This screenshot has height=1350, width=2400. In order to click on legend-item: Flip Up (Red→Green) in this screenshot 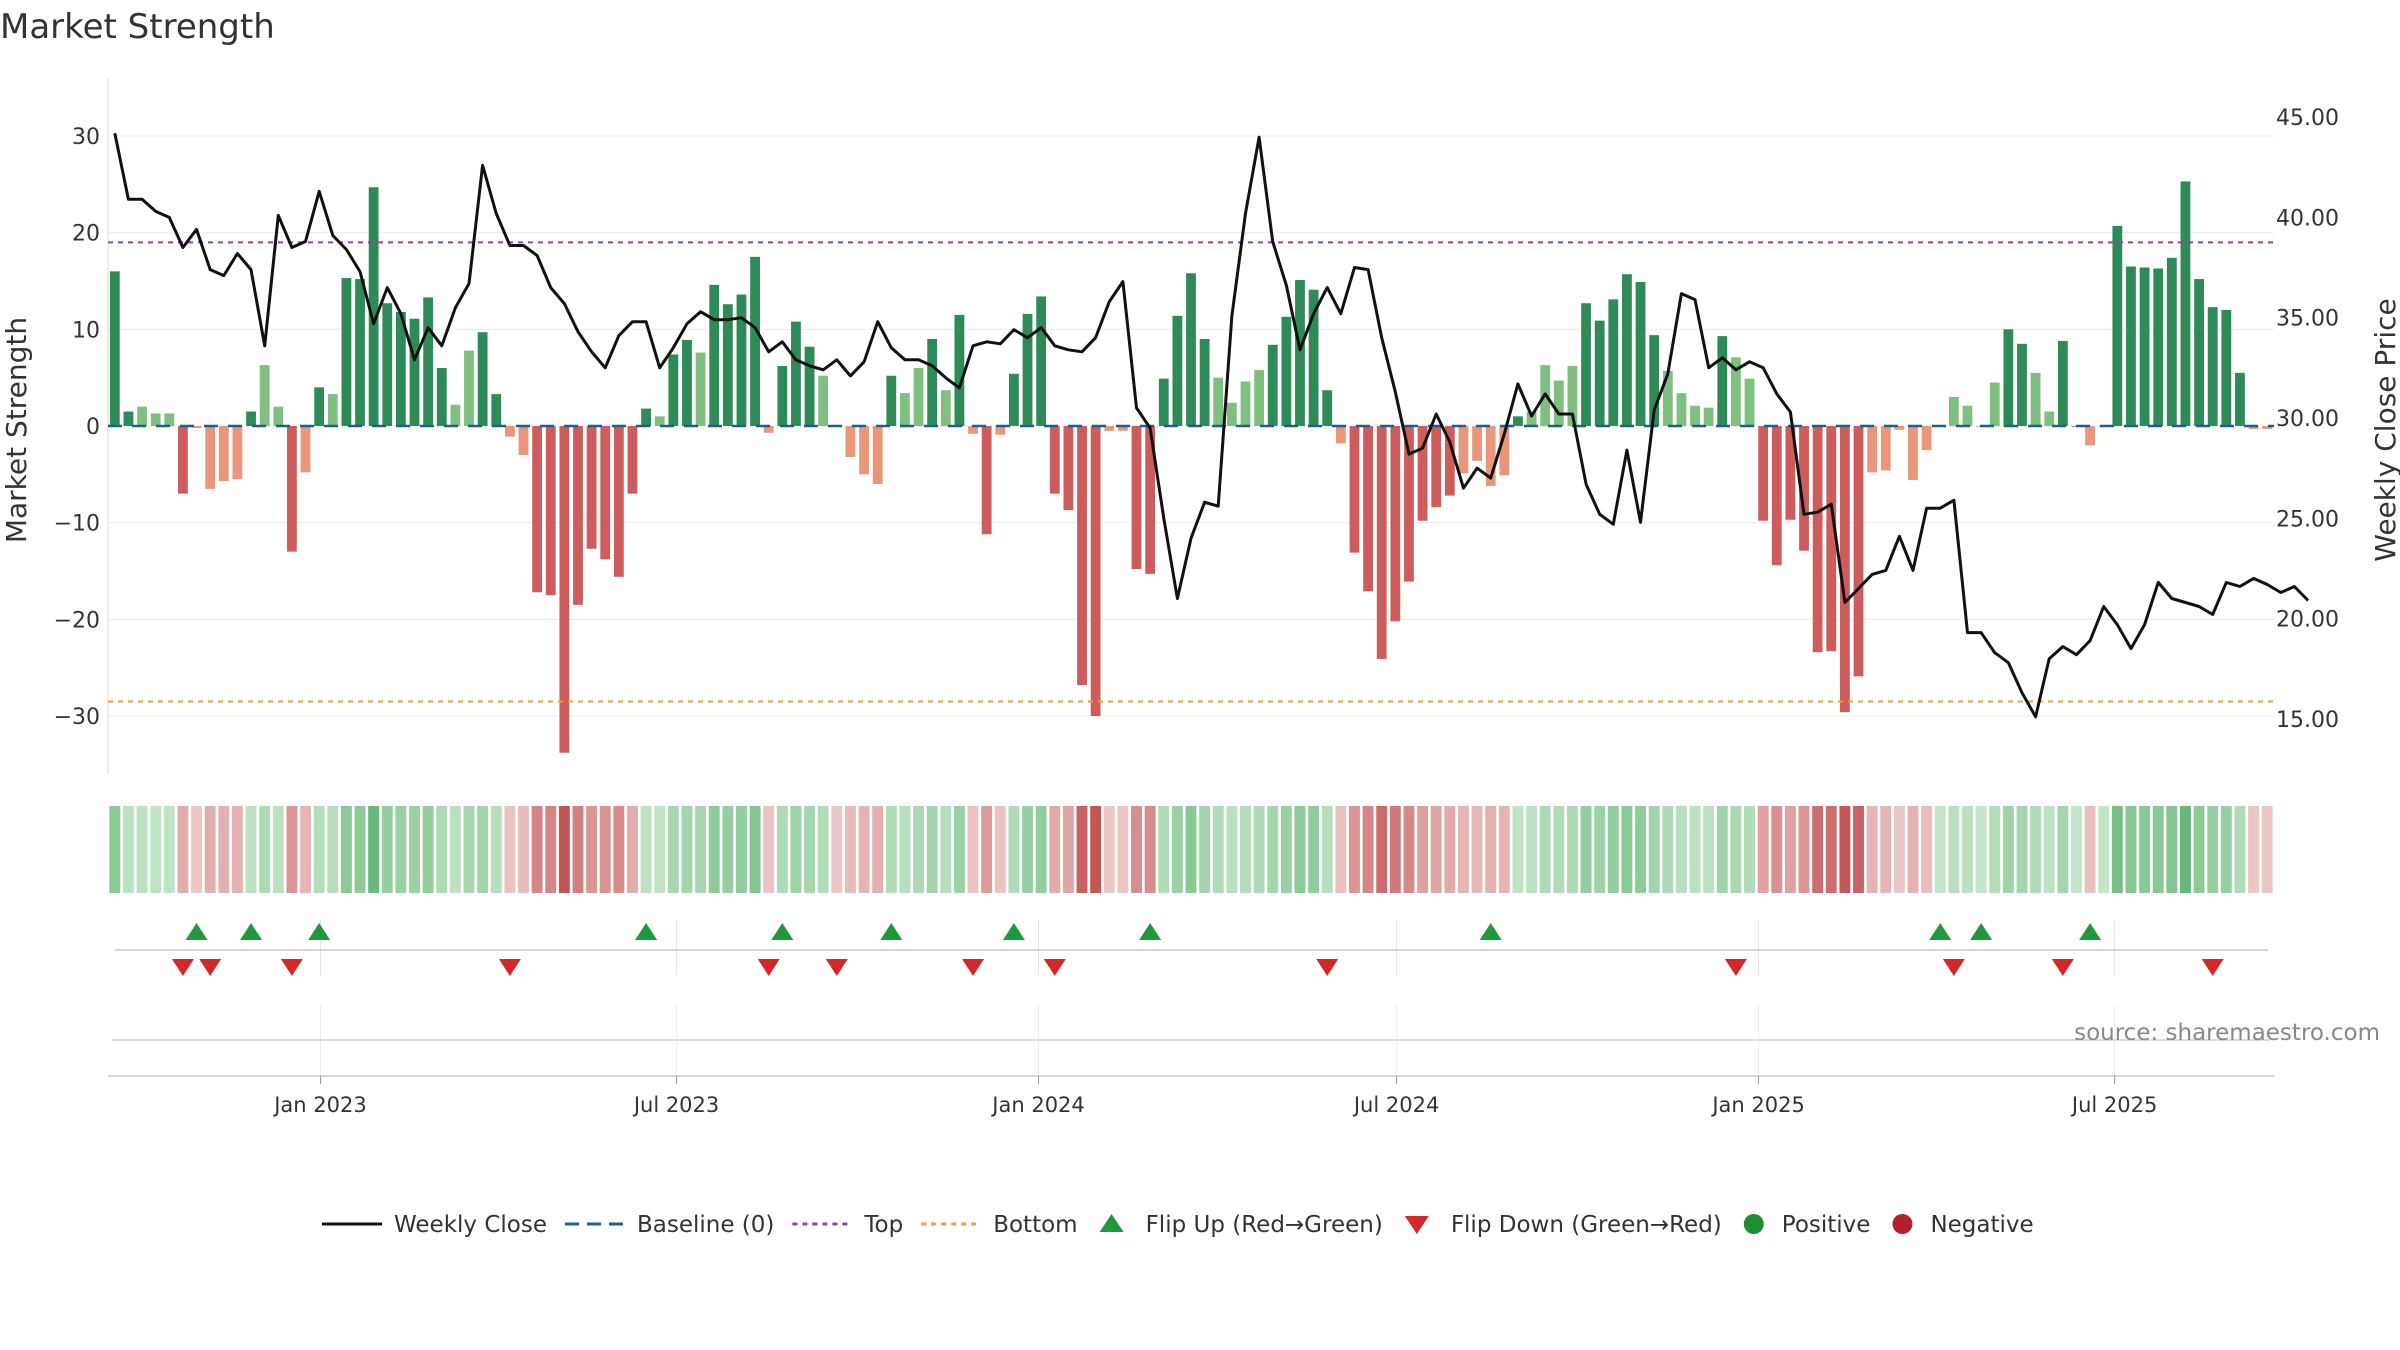, I will do `click(1241, 1225)`.